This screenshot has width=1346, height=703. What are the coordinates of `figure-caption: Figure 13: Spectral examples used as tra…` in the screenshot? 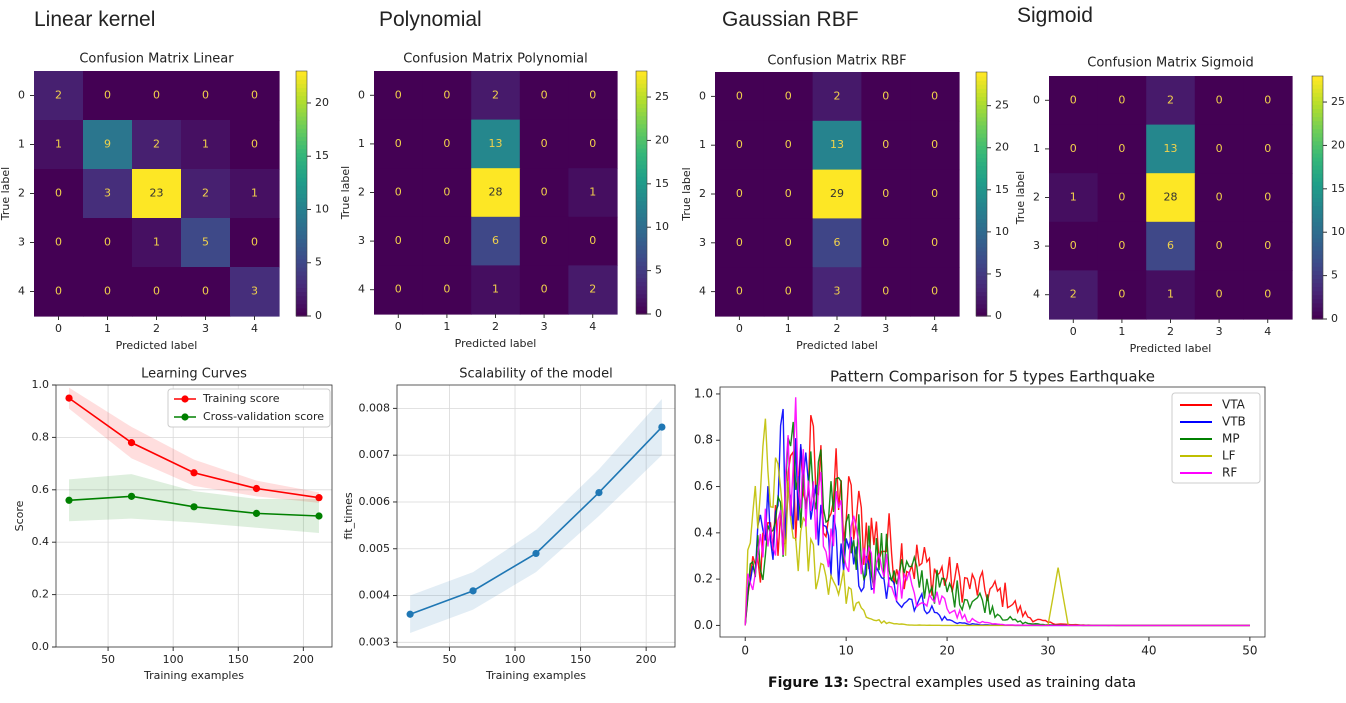 It's located at (952, 683).